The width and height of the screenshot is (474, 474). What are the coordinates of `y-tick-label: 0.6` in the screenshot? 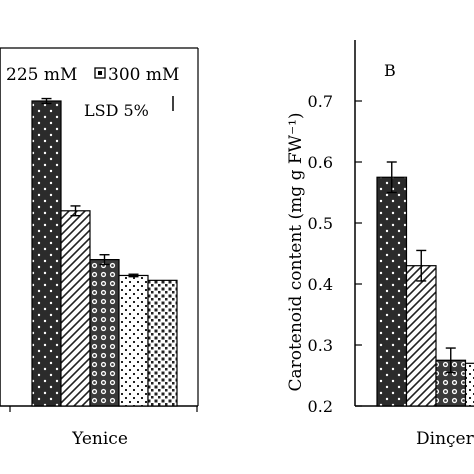 It's located at (320, 162).